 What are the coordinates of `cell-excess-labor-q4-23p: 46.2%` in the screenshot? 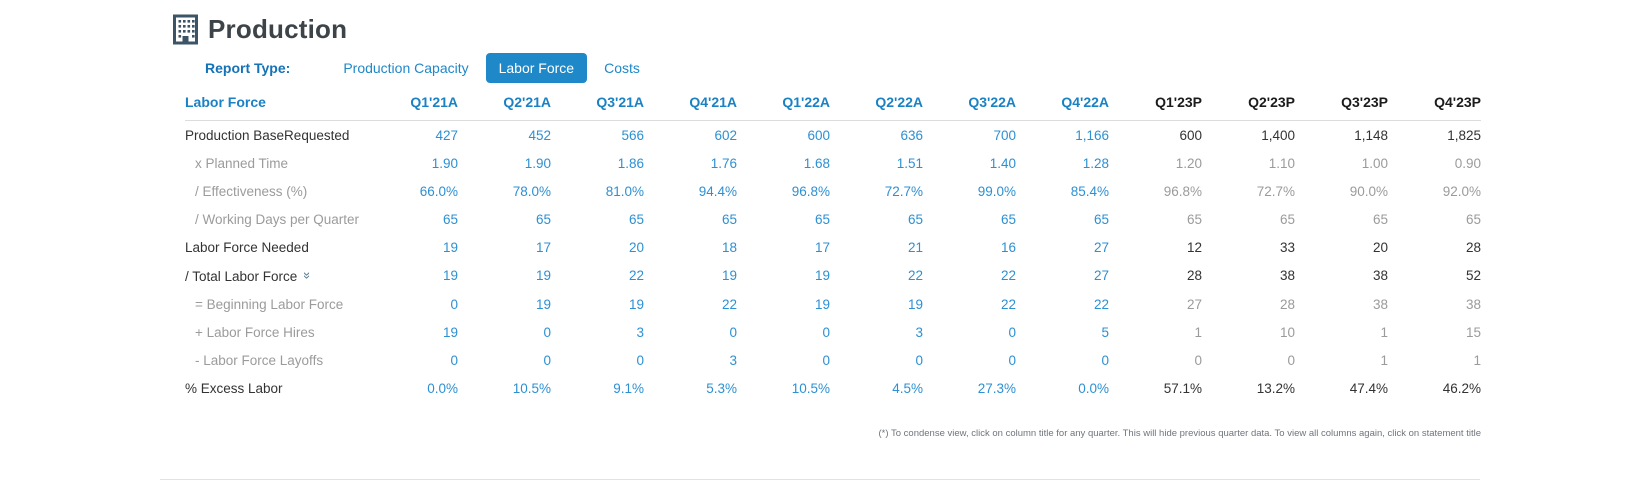 It's located at (1461, 388).